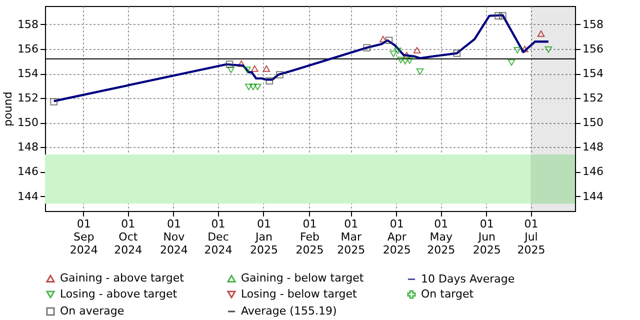  Describe the element at coordinates (593, 123) in the screenshot. I see `y2-tick-label: 150` at that location.